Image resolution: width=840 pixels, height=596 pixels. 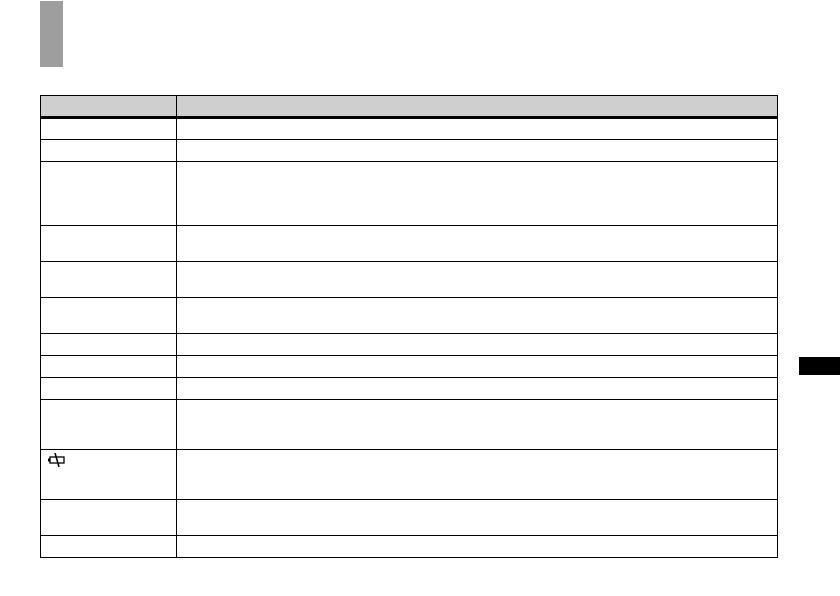 What do you see at coordinates (819, 366) in the screenshot?
I see `section-index-tab` at bounding box center [819, 366].